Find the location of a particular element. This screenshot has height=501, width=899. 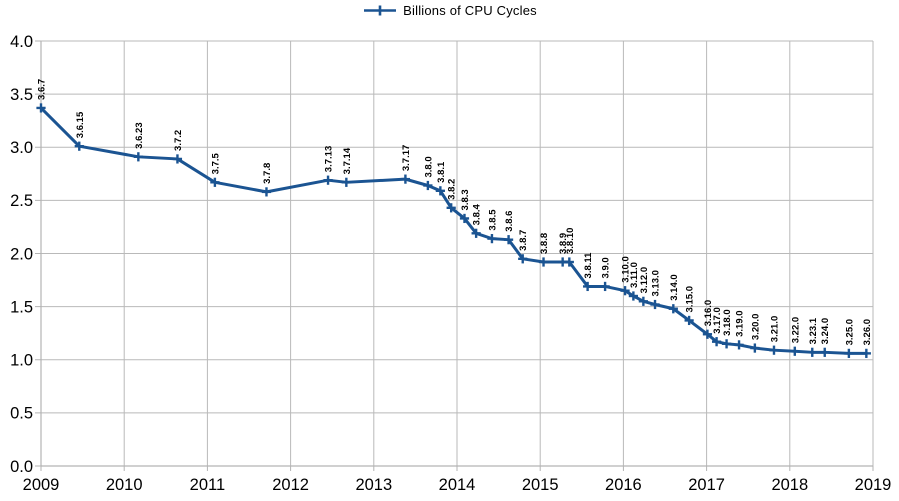

y-tick-label: 1.5 is located at coordinates (21, 307).